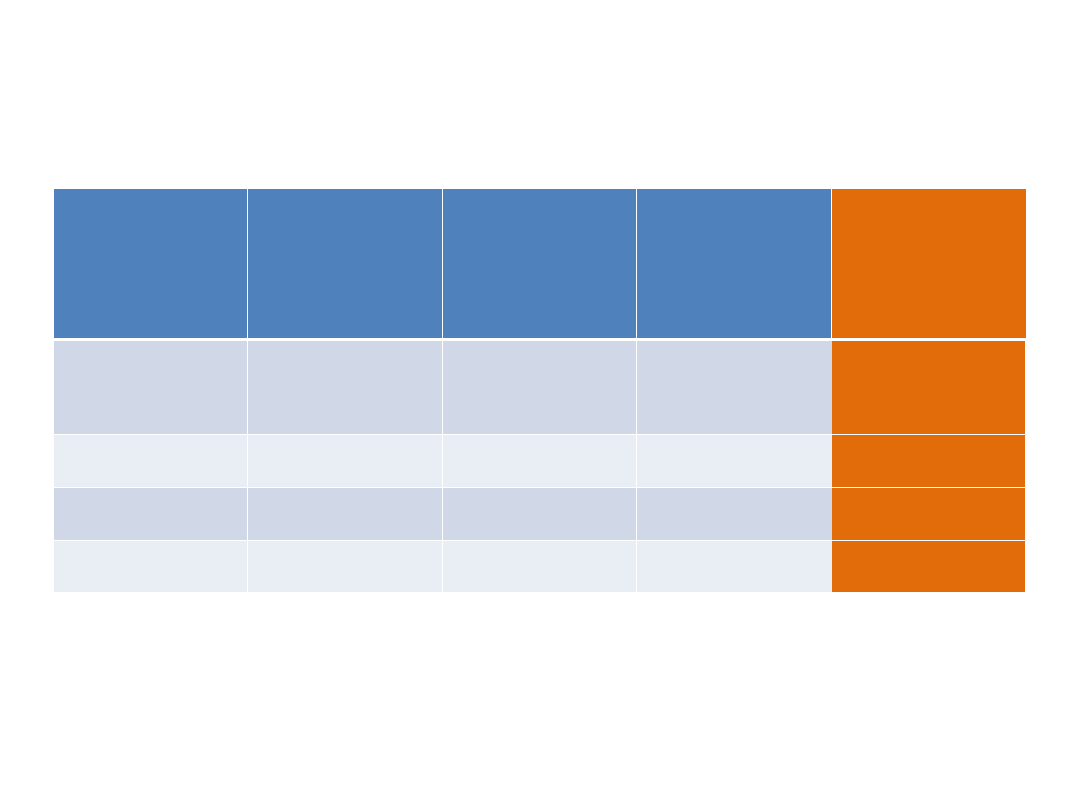  I want to click on header-cell-highlight, so click(928, 263).